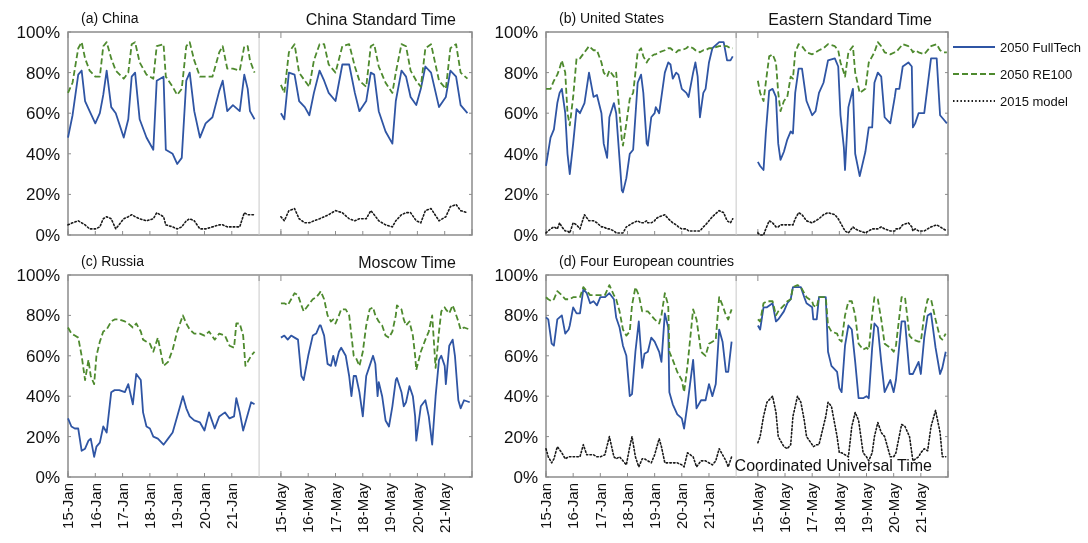  Describe the element at coordinates (113, 261) in the screenshot. I see `chart-title: (c) Russia` at that location.